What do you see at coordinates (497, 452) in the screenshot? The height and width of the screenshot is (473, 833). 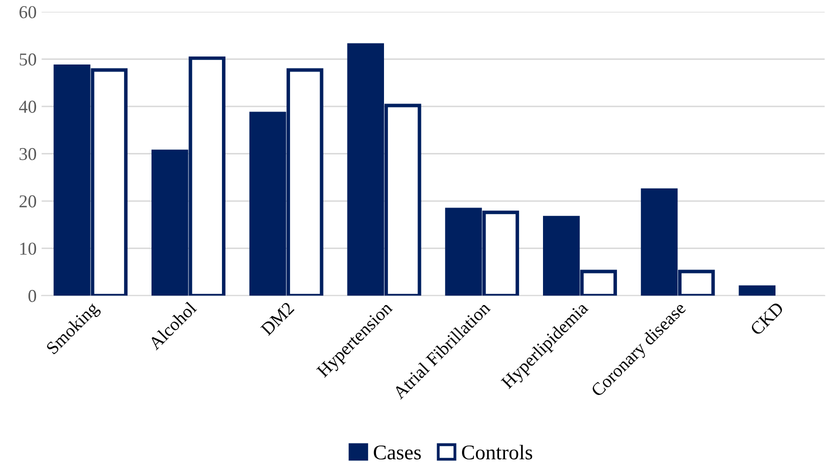 I see `legend-label: Controls` at bounding box center [497, 452].